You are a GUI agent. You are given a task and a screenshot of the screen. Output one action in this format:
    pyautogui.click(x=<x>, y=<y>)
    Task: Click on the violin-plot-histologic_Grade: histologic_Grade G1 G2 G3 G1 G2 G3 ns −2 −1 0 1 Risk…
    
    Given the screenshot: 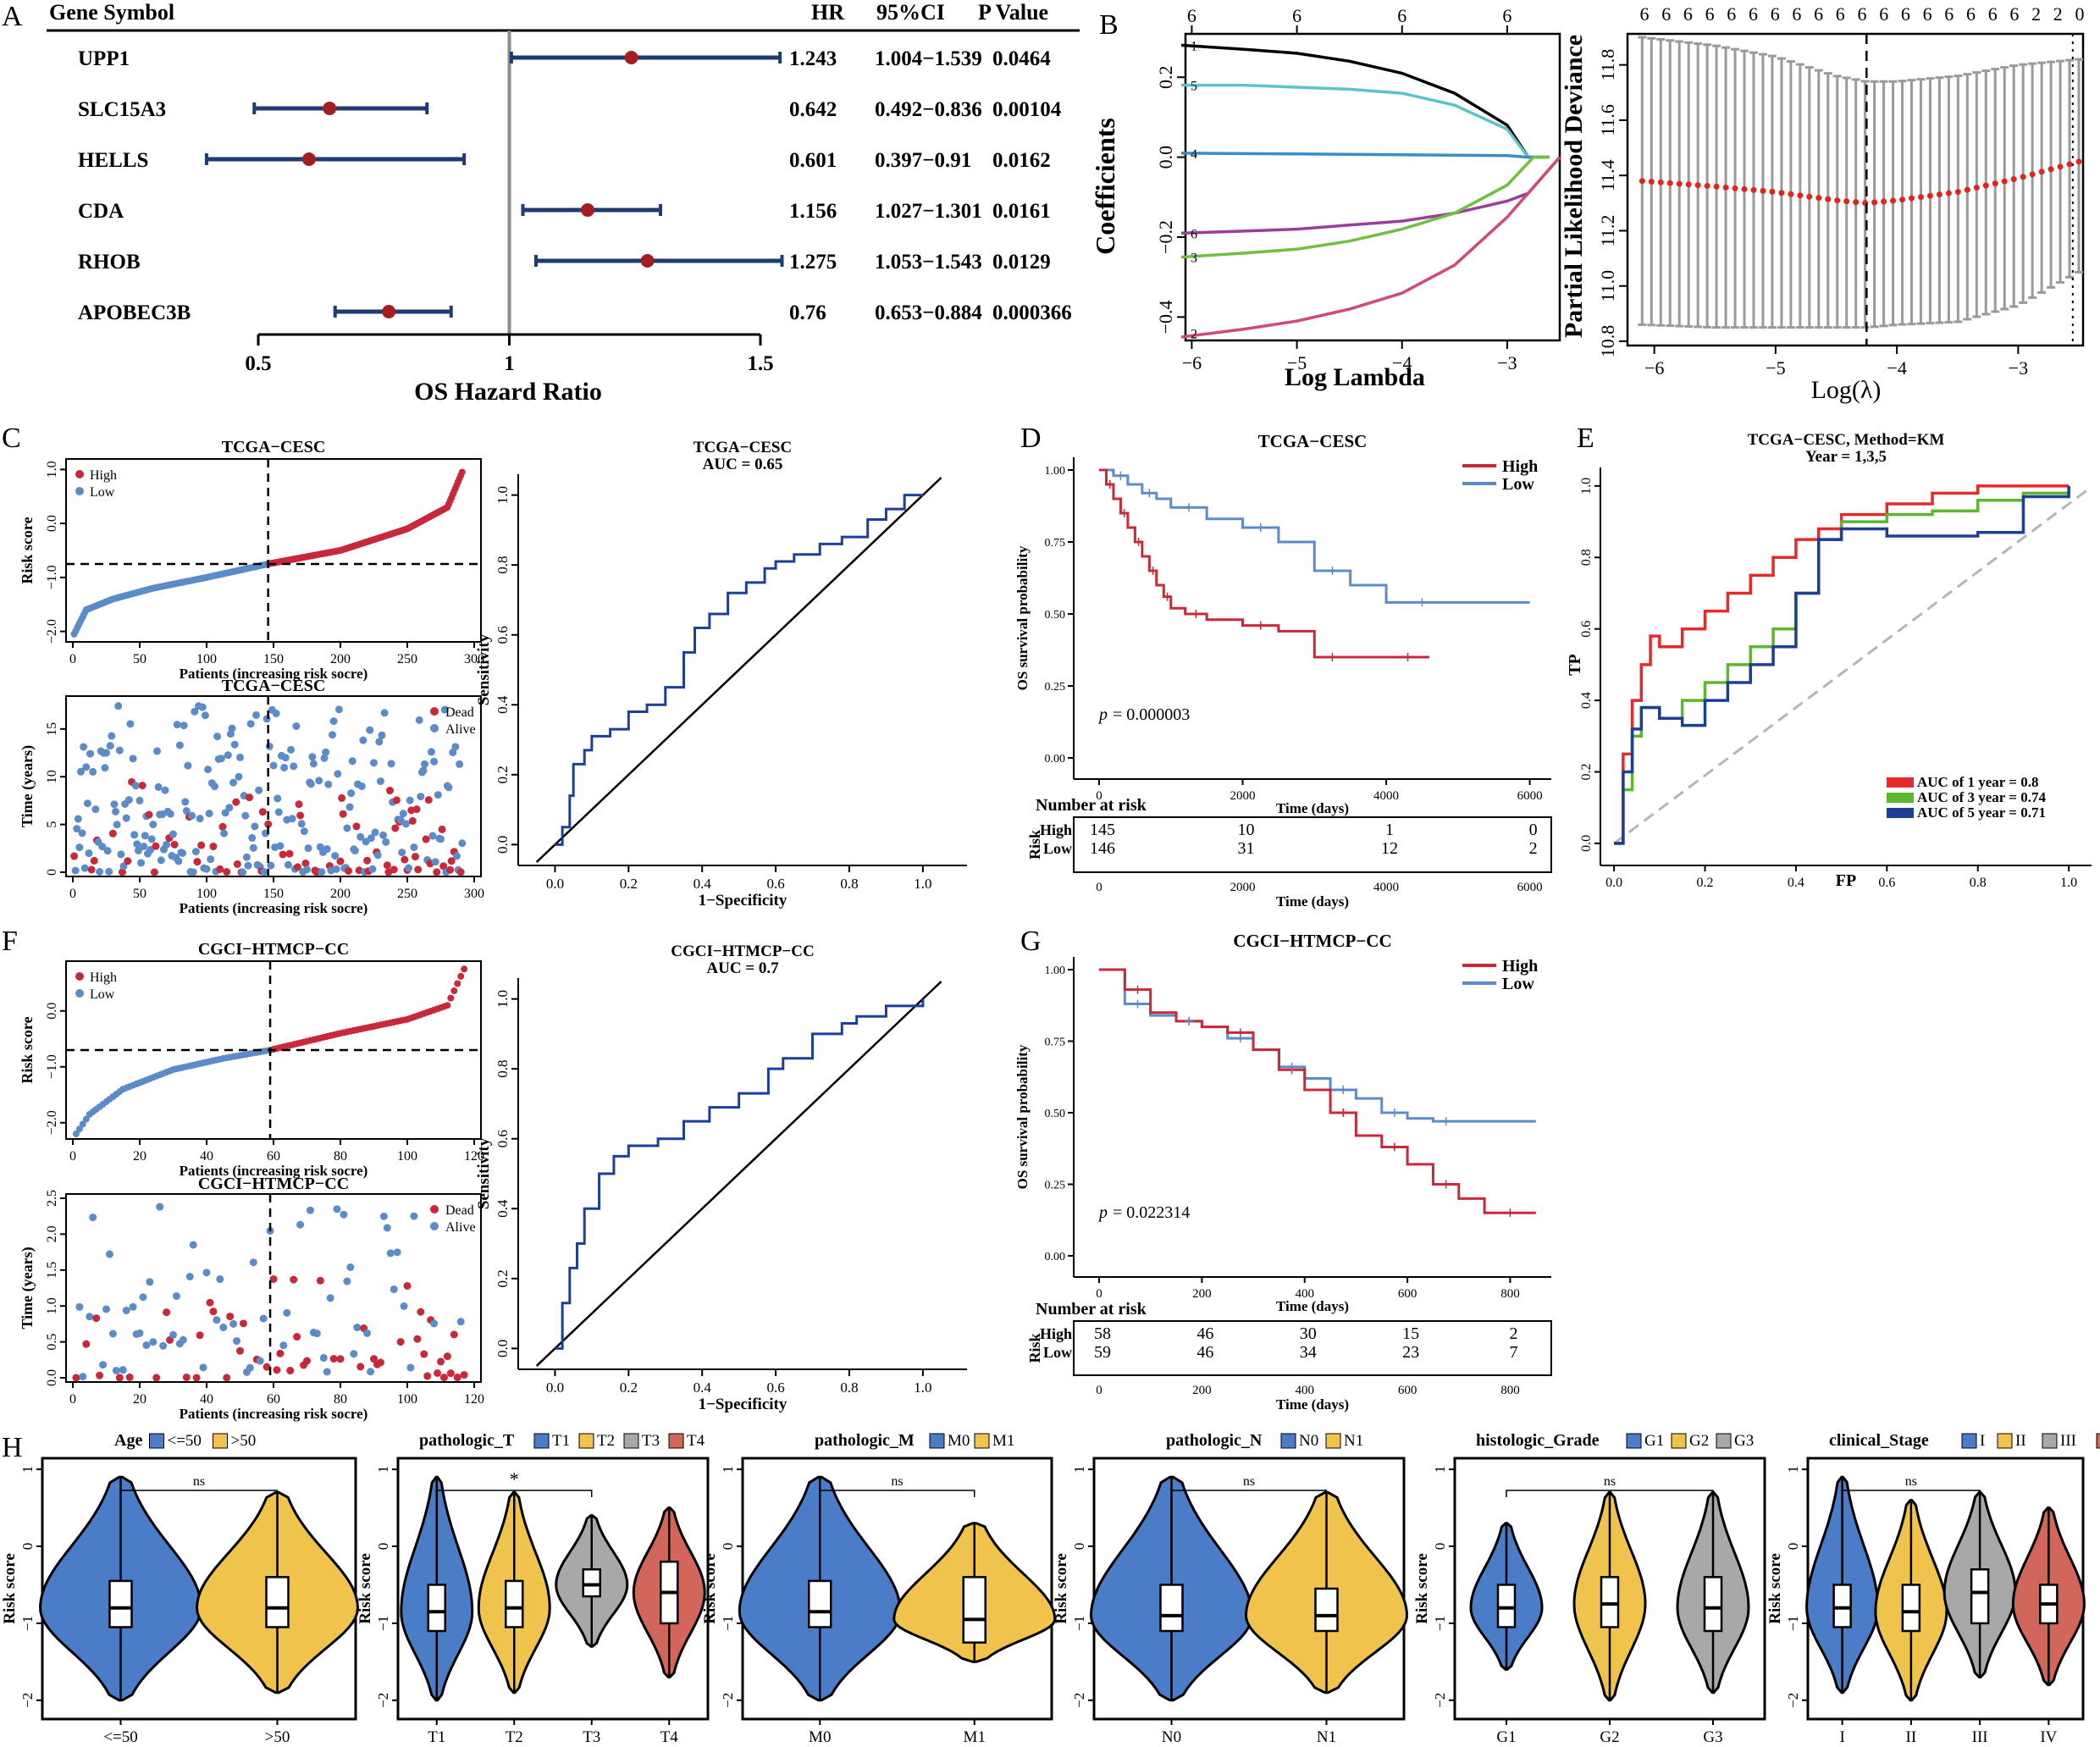 What is the action you would take?
    pyautogui.click(x=1589, y=1588)
    